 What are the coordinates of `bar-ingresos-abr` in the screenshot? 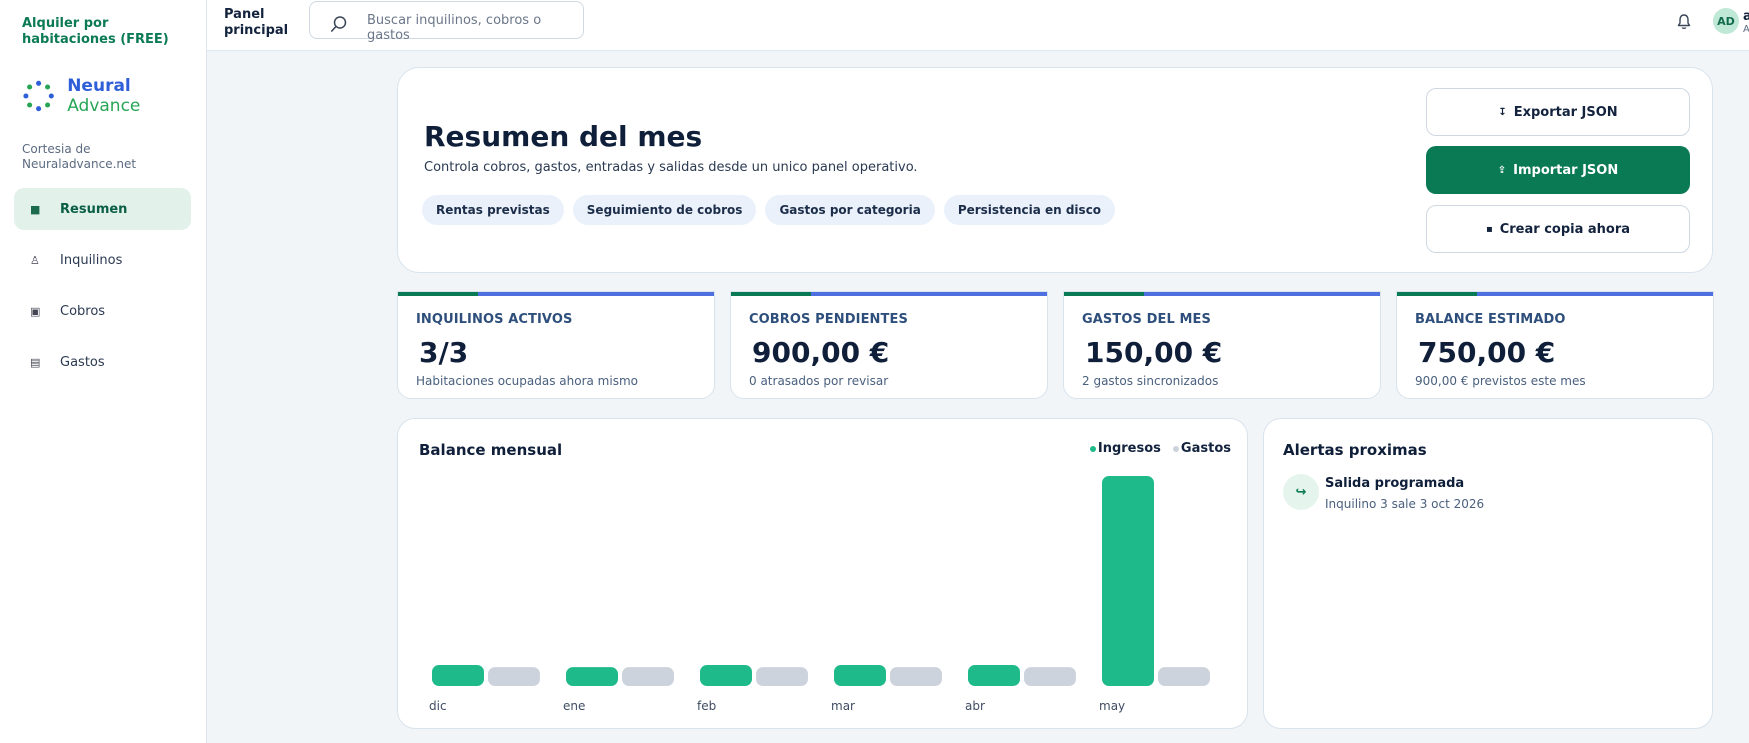 It's located at (994, 675).